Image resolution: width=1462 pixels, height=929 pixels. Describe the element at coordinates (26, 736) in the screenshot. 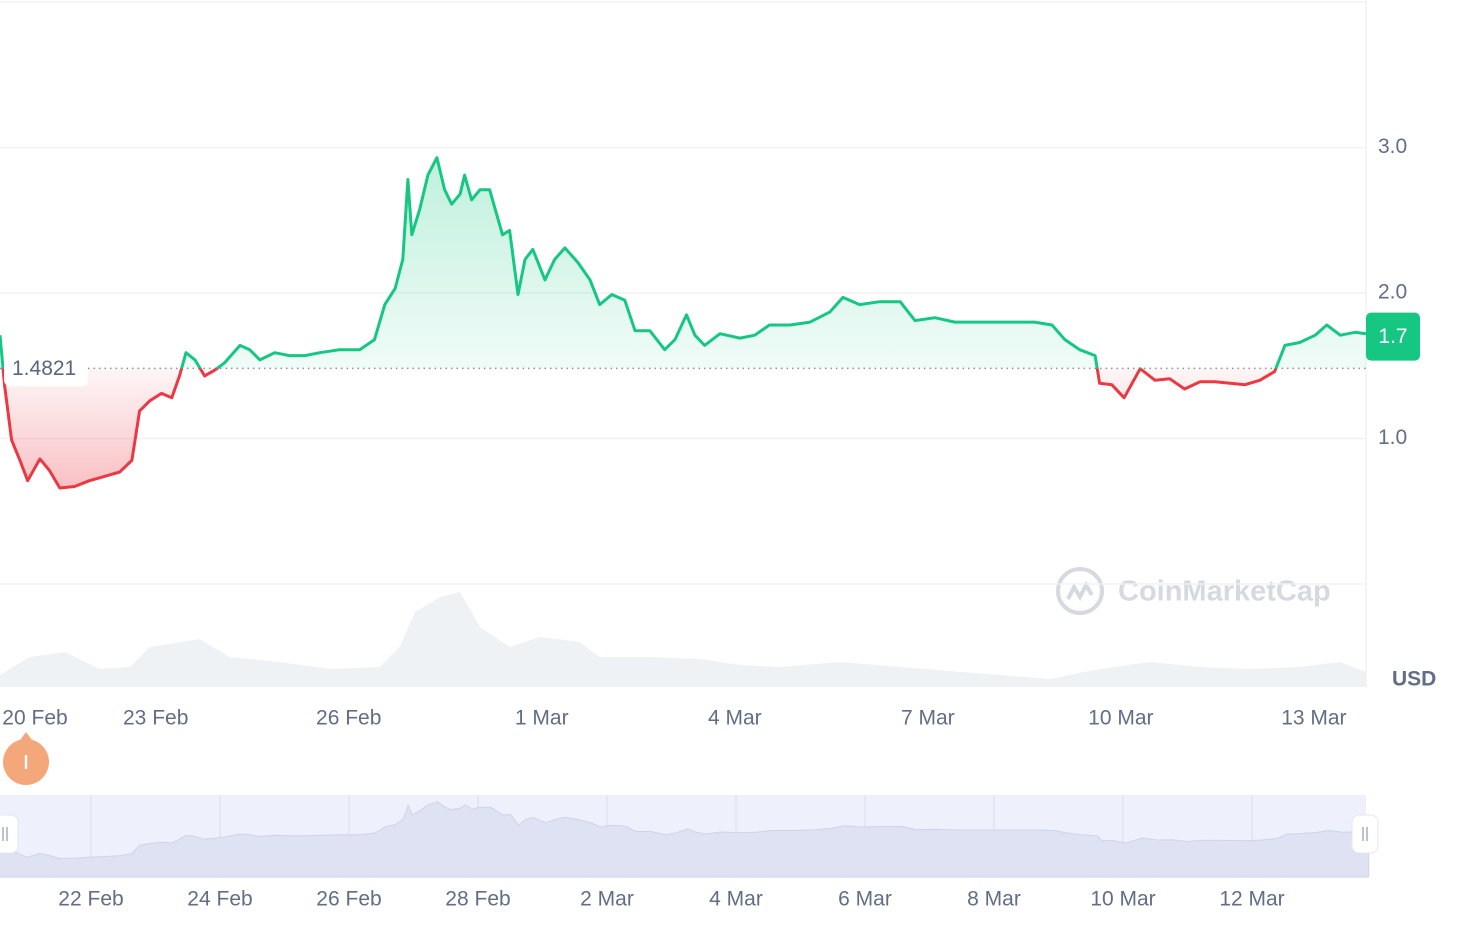

I see `event-pointer` at that location.